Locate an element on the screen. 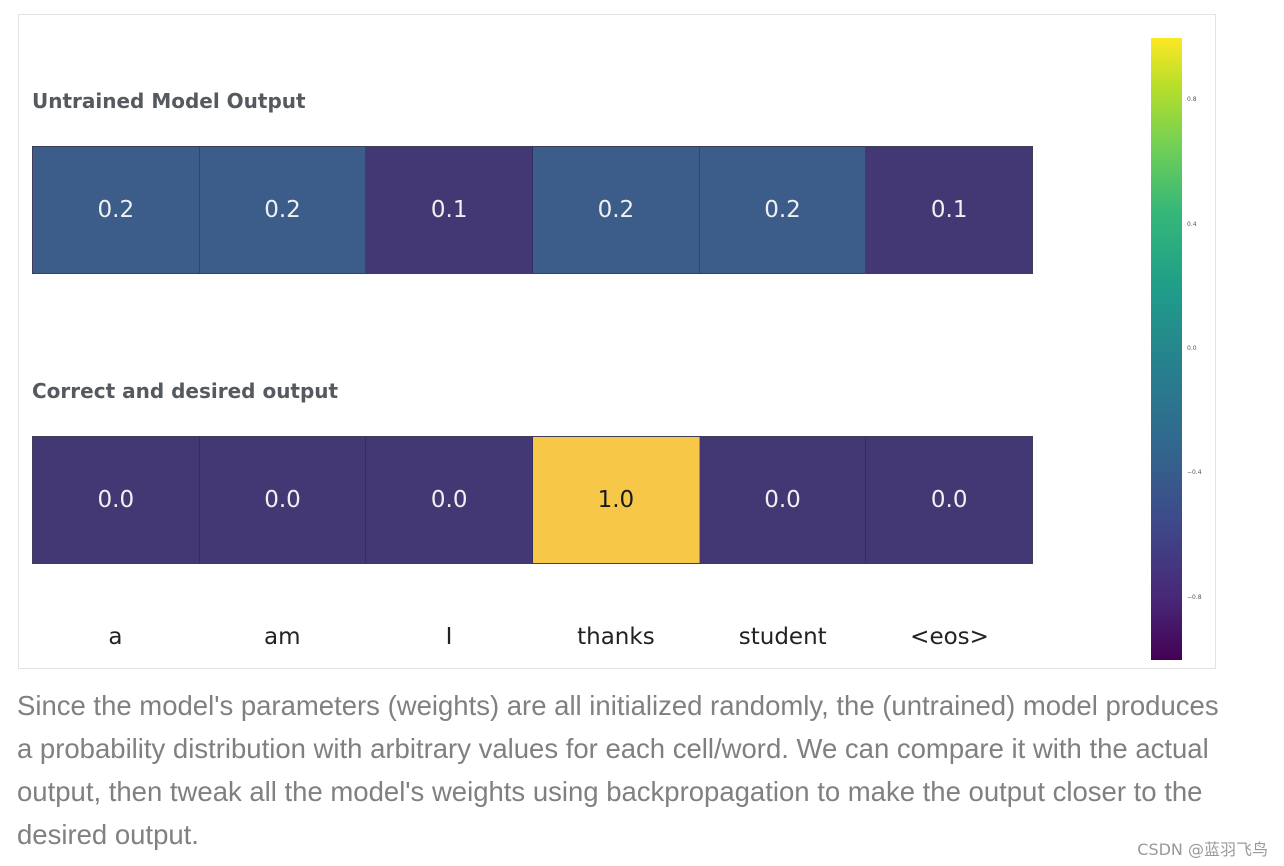 This screenshot has height=866, width=1284. colorbar-tick-label: 0.8 is located at coordinates (1192, 100).